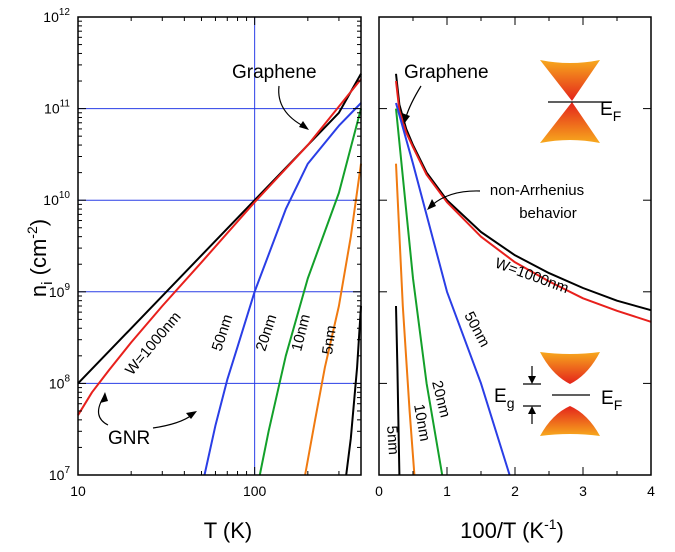 Image resolution: width=675 pixels, height=552 pixels. What do you see at coordinates (191, 415) in the screenshot?
I see `gnr-arrowhead-blue` at bounding box center [191, 415].